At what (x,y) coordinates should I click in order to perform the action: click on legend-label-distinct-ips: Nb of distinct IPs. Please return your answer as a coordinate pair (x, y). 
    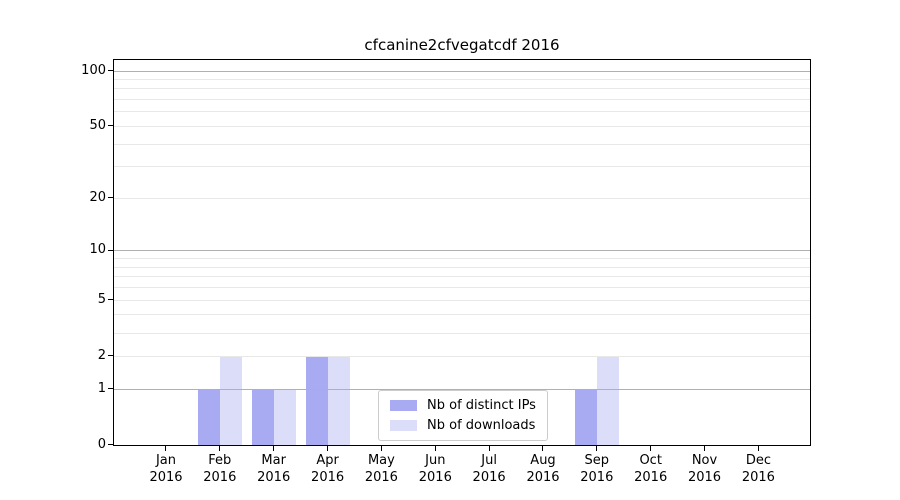
    Looking at the image, I should click on (481, 405).